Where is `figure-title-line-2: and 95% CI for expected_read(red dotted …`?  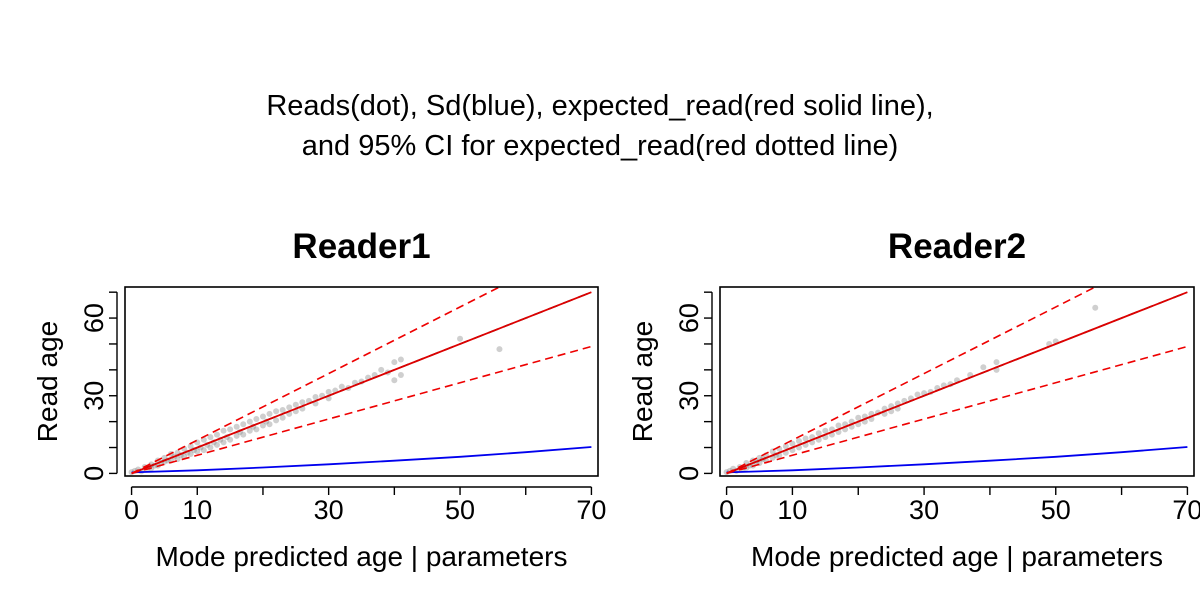
figure-title-line-2: and 95% CI for expected_read(red dotted … is located at coordinates (600, 146).